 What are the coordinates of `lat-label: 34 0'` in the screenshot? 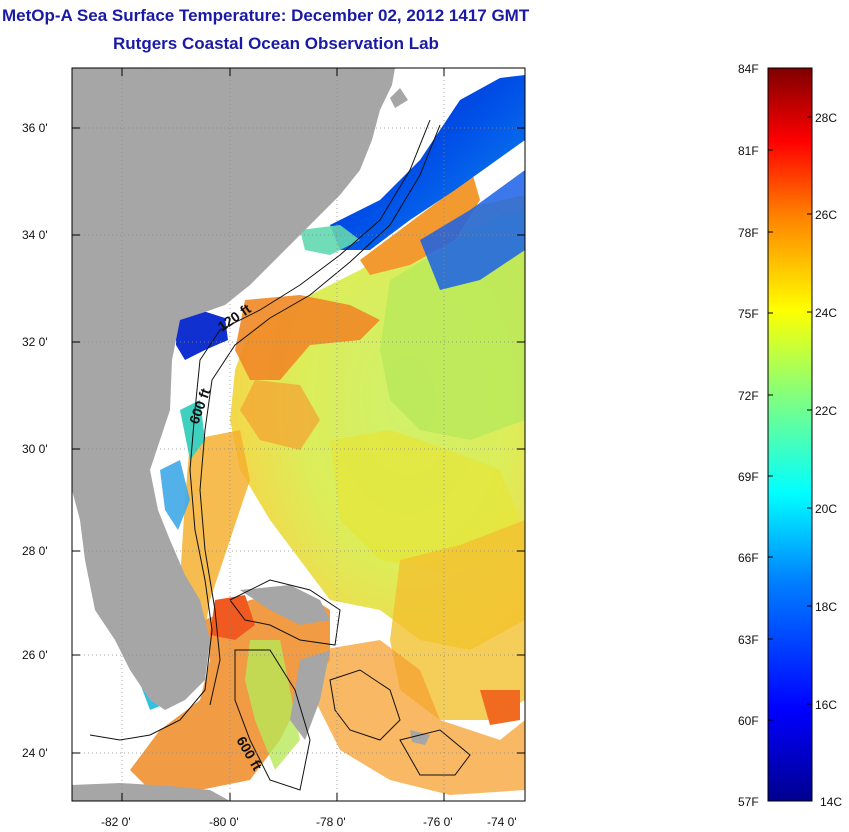 It's located at (35, 235).